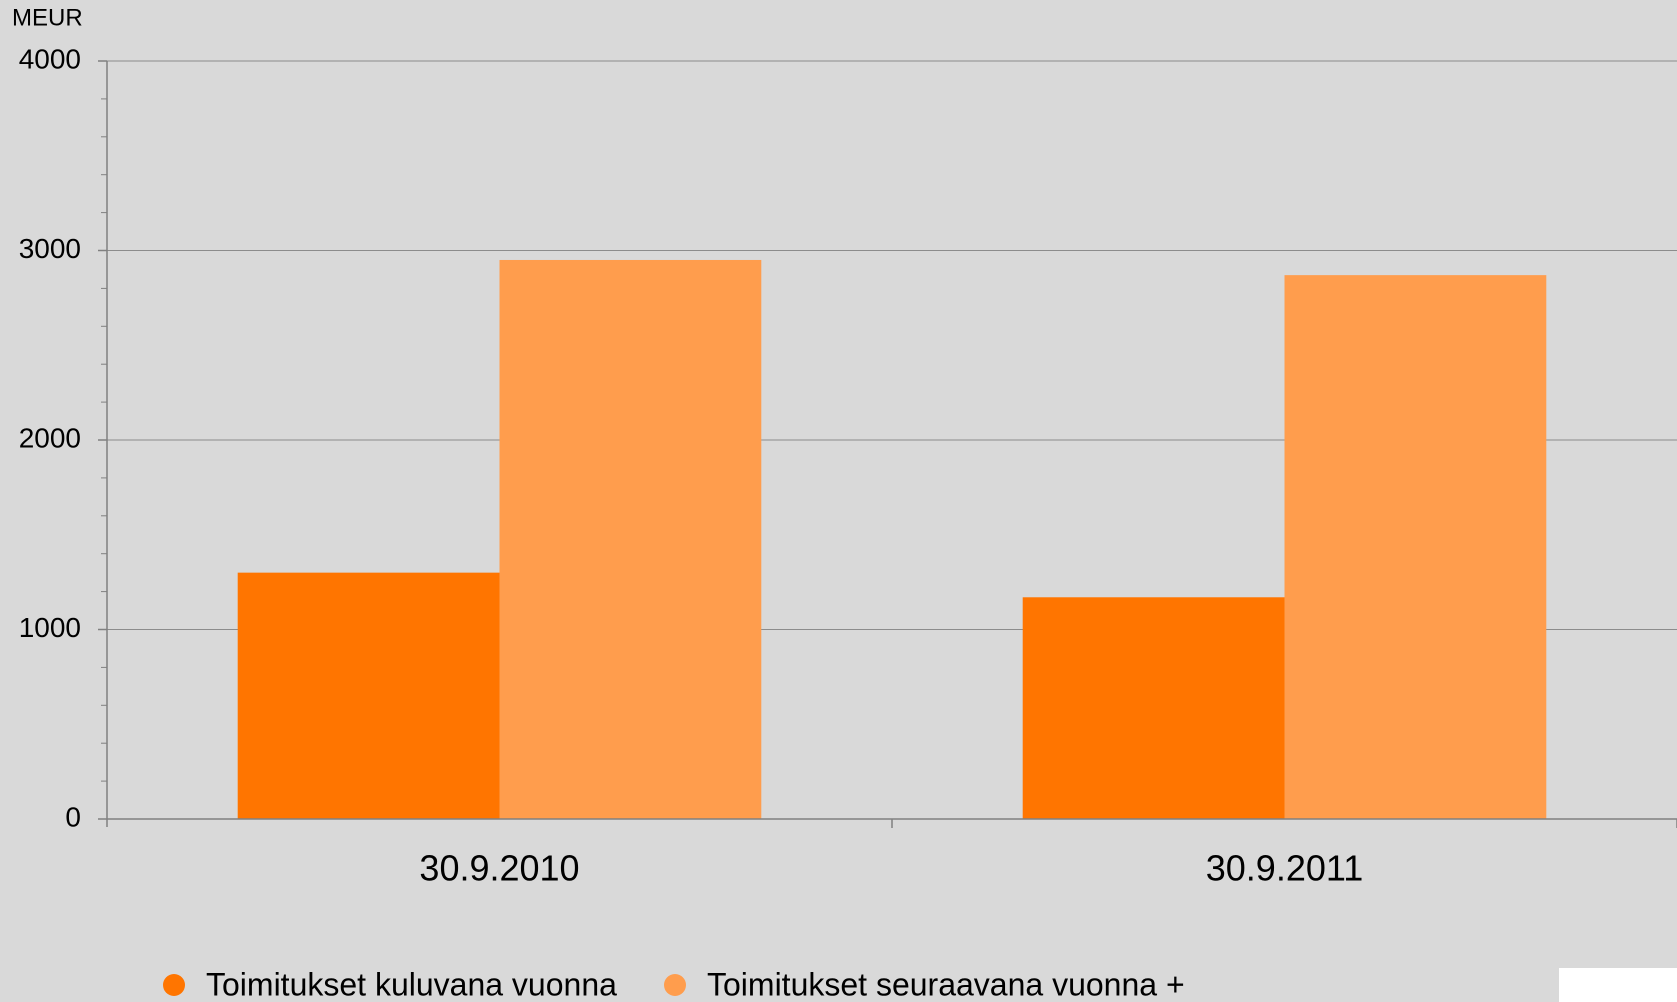  Describe the element at coordinates (946, 984) in the screenshot. I see `legend-label: Toimitukset seuraavana vuonna +` at that location.